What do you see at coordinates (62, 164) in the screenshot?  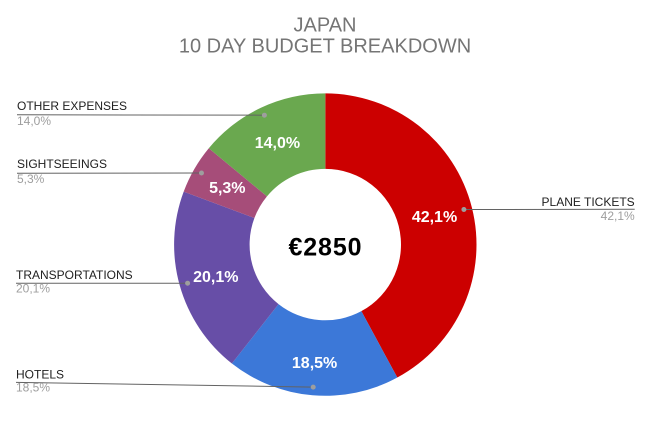 I see `svg-text: SIGHTSEEINGS` at bounding box center [62, 164].